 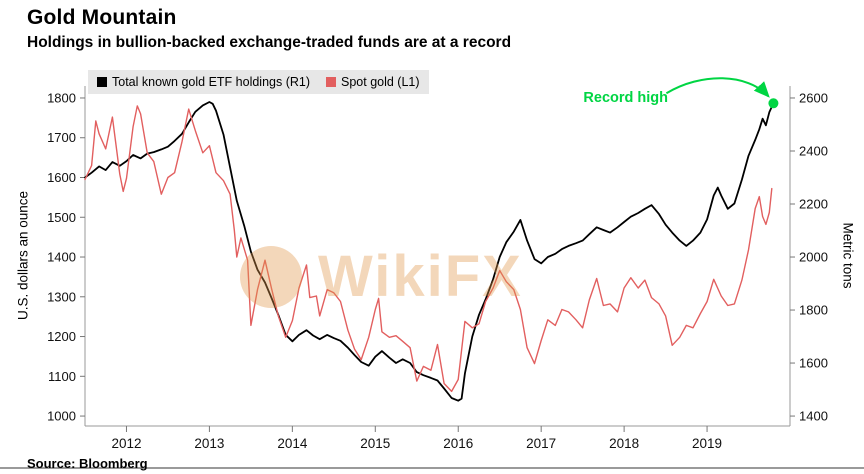 What do you see at coordinates (380, 82) in the screenshot?
I see `legend-label: Spot gold (L1)` at bounding box center [380, 82].